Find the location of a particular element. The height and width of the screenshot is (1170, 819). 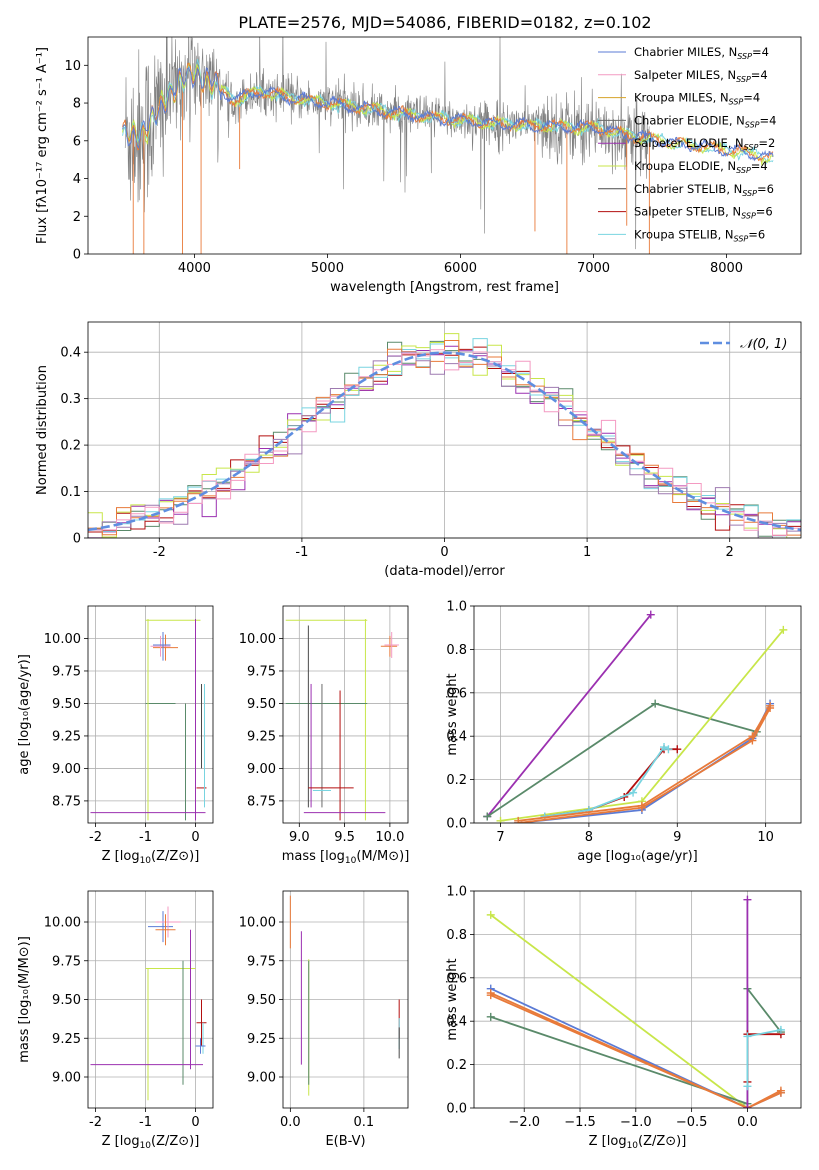

legend-entry: Salpeter ELODIE, NSSP=2 is located at coordinates (704, 144).